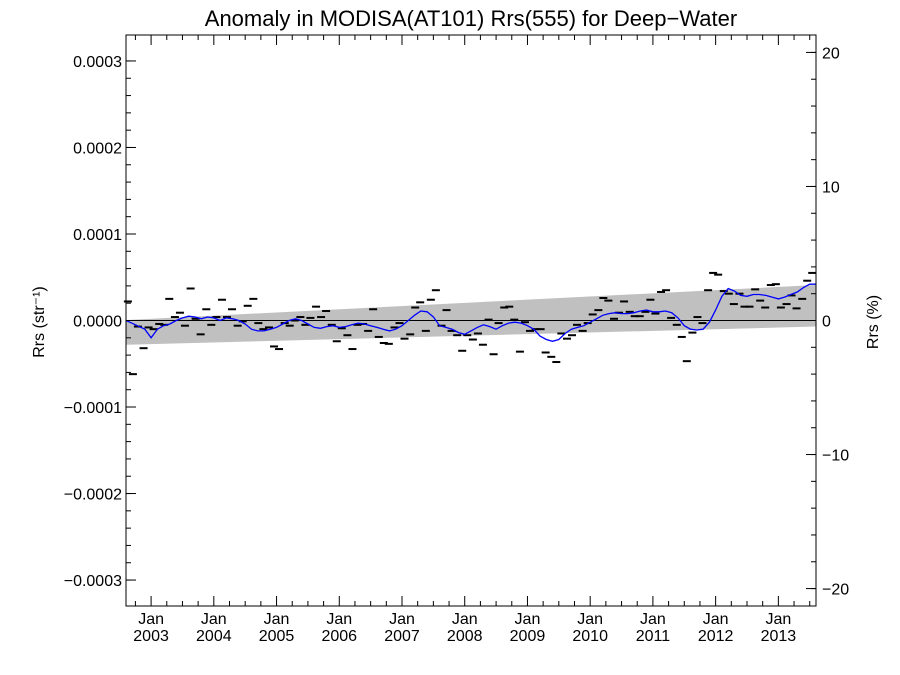 Image resolution: width=900 pixels, height=675 pixels. I want to click on x-tick-label-year: 2011, so click(653, 636).